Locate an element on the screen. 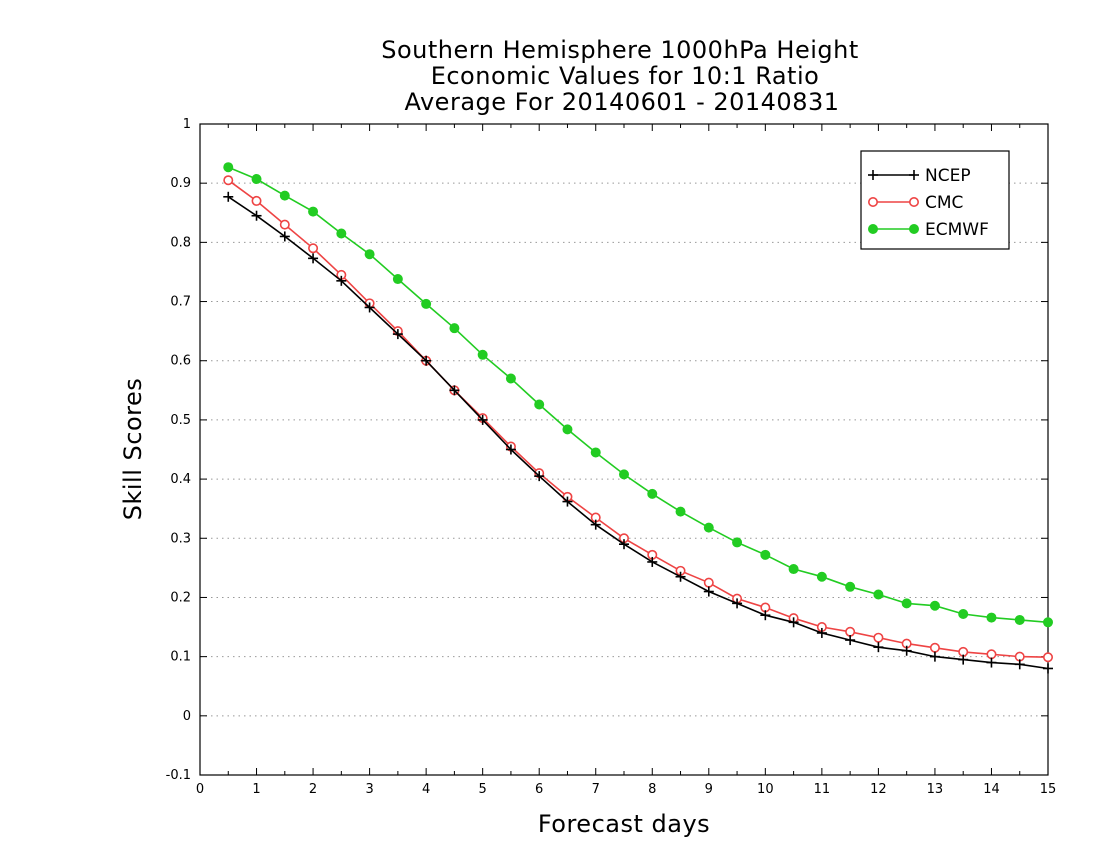 The width and height of the screenshot is (1100, 850). y-tick-label: 0.1 is located at coordinates (180, 657).